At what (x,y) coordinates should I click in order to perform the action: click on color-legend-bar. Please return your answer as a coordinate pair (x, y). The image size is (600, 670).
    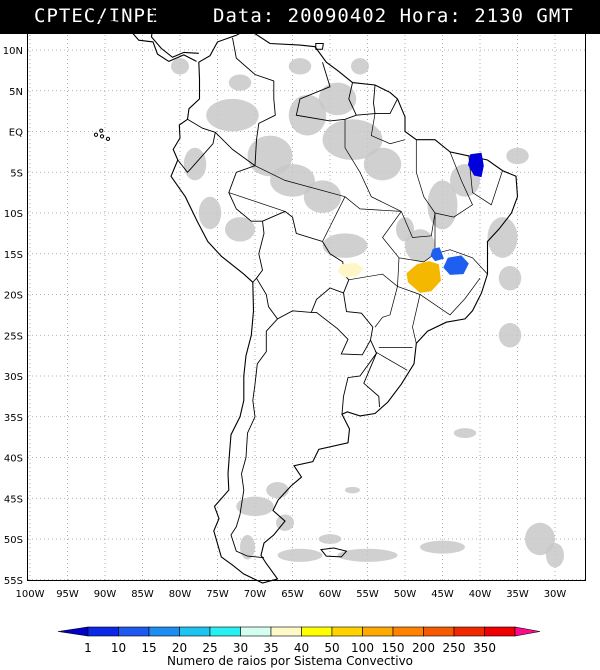
    Looking at the image, I should click on (299, 631).